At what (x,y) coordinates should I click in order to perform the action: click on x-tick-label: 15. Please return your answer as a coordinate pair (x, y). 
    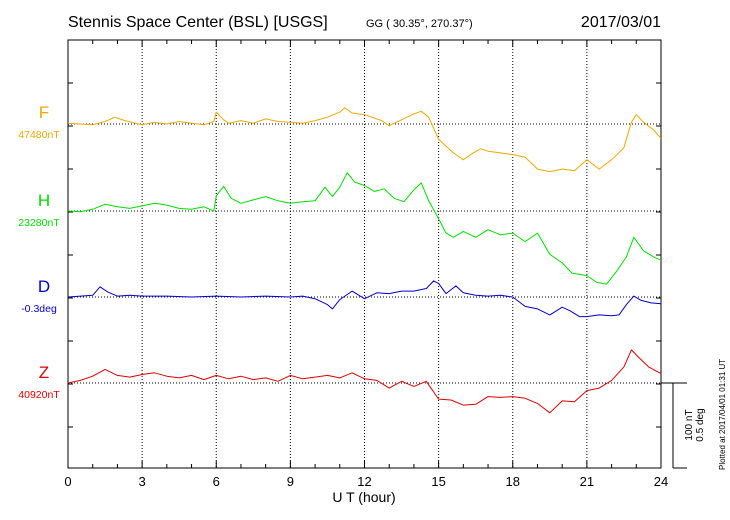
    Looking at the image, I should click on (438, 481).